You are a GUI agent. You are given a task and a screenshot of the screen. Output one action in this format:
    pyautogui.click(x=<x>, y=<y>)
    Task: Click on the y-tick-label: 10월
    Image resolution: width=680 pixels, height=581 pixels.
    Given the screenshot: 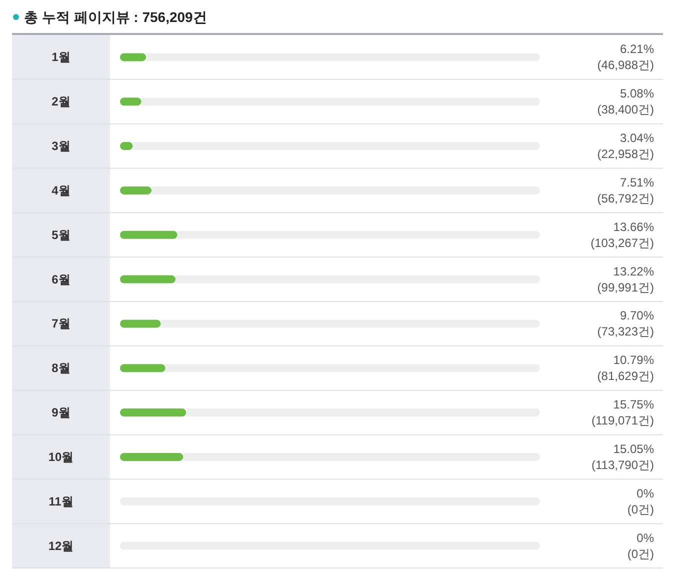 What is the action you would take?
    pyautogui.click(x=61, y=457)
    